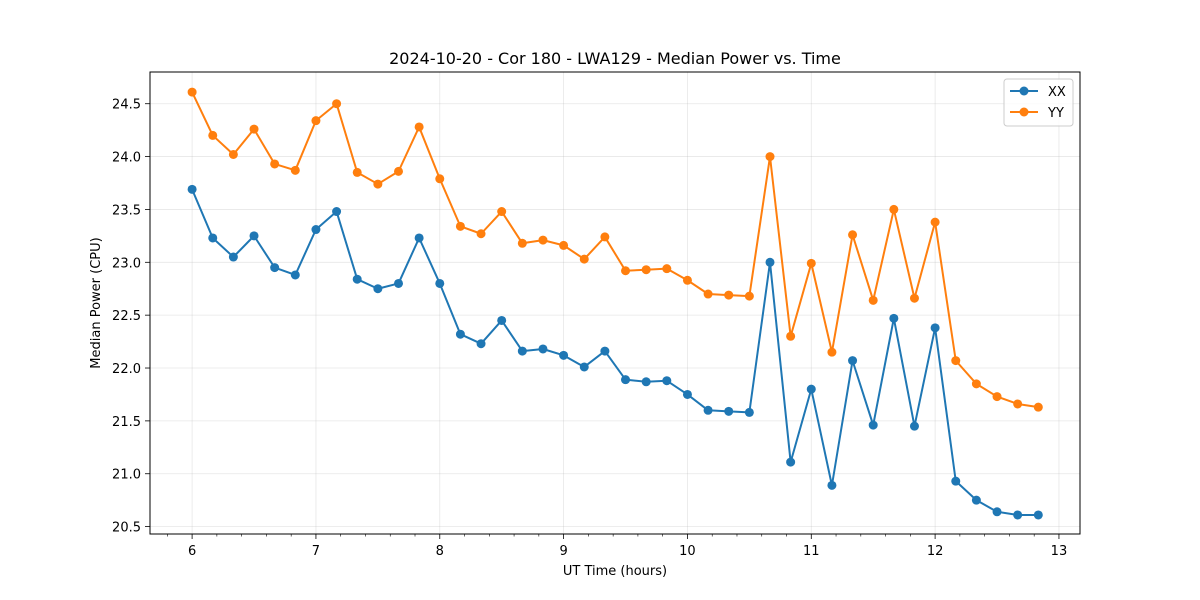 Image resolution: width=1200 pixels, height=600 pixels. What do you see at coordinates (316, 551) in the screenshot?
I see `x-tick-label: 7` at bounding box center [316, 551].